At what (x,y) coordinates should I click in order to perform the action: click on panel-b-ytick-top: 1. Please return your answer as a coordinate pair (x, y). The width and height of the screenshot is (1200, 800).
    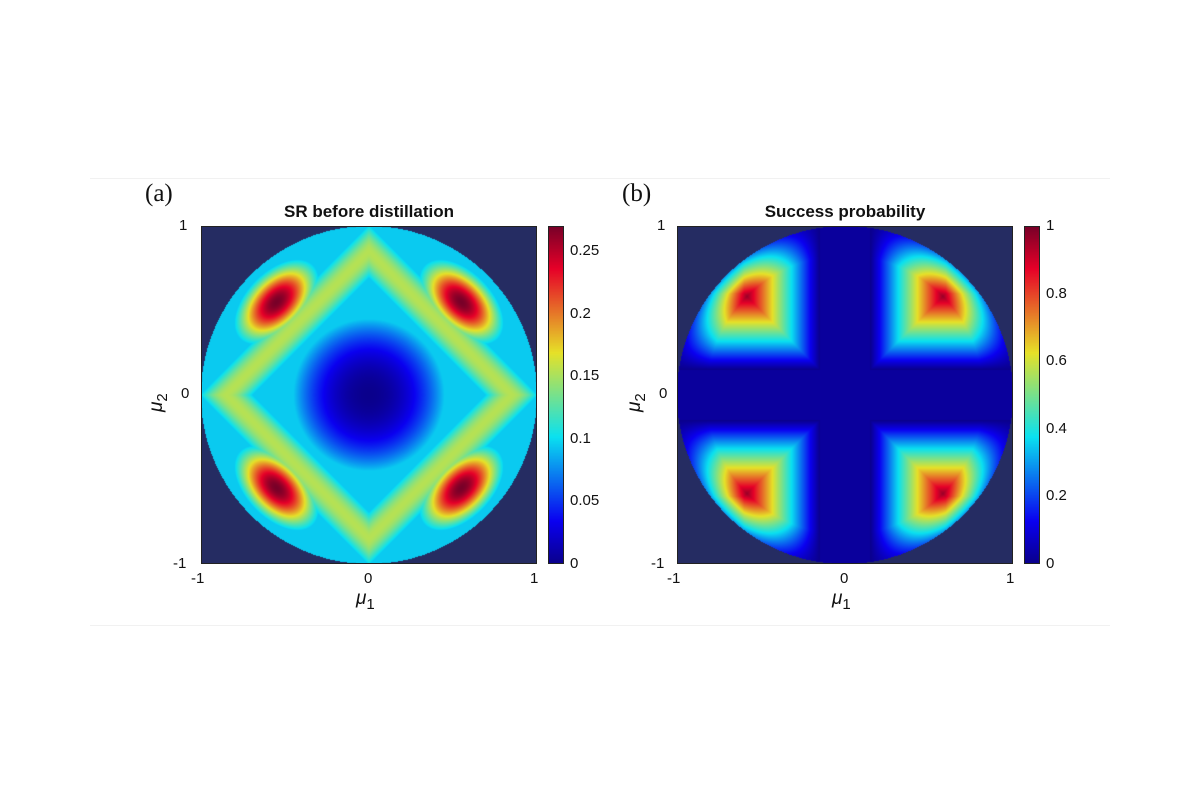
    Looking at the image, I should click on (661, 225).